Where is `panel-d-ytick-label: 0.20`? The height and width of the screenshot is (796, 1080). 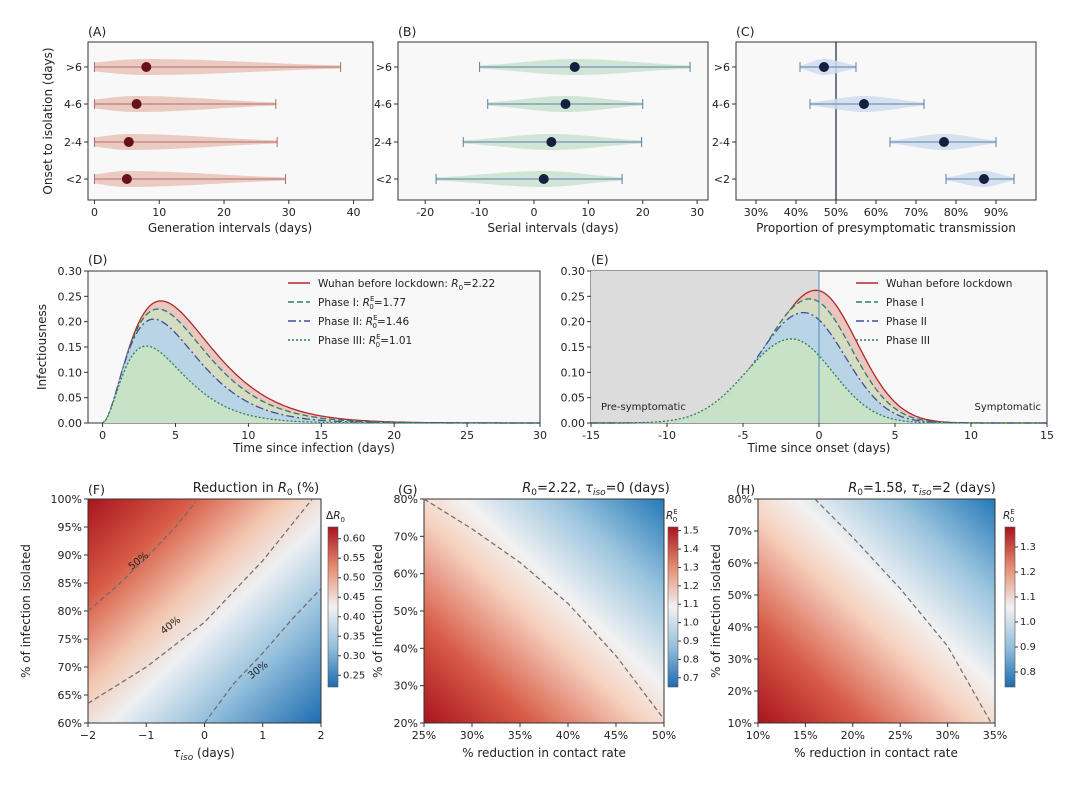 panel-d-ytick-label: 0.20 is located at coordinates (70, 322).